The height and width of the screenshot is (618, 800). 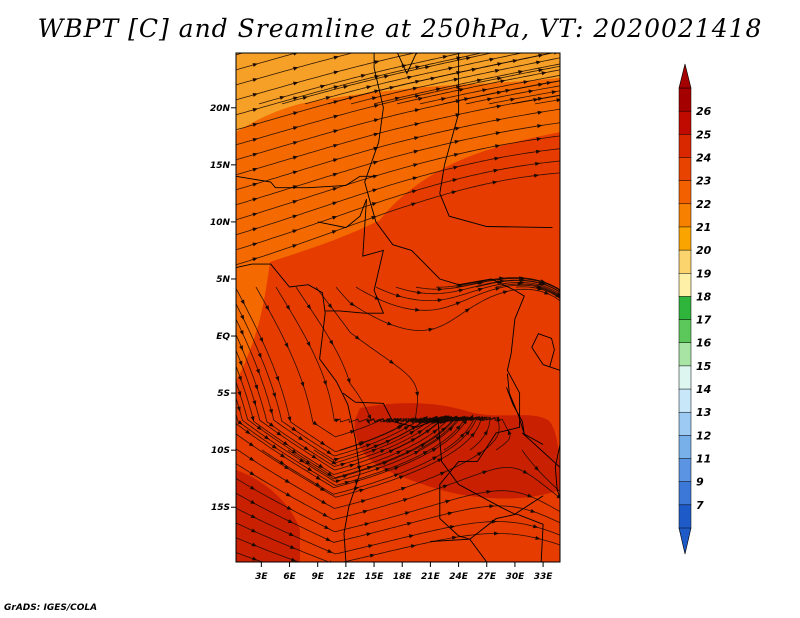 I want to click on colorbar-label: 15, so click(x=704, y=366).